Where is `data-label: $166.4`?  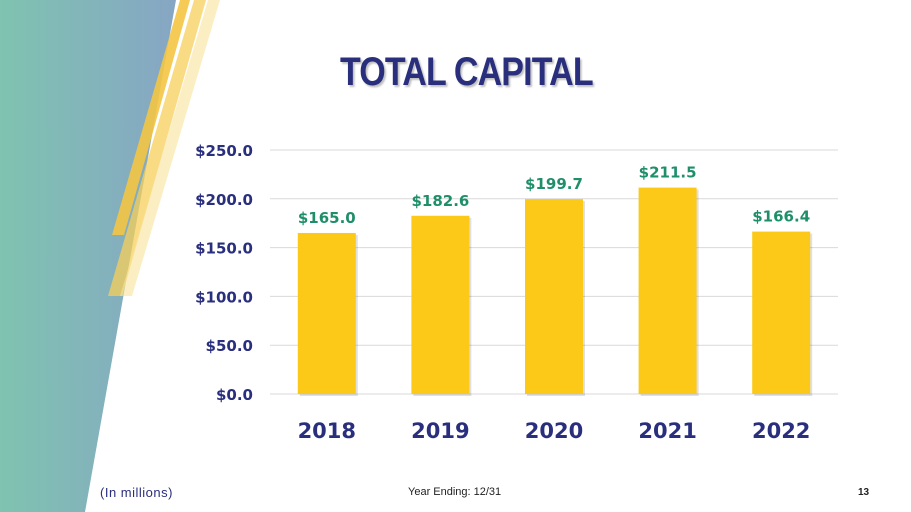
data-label: $166.4 is located at coordinates (781, 217).